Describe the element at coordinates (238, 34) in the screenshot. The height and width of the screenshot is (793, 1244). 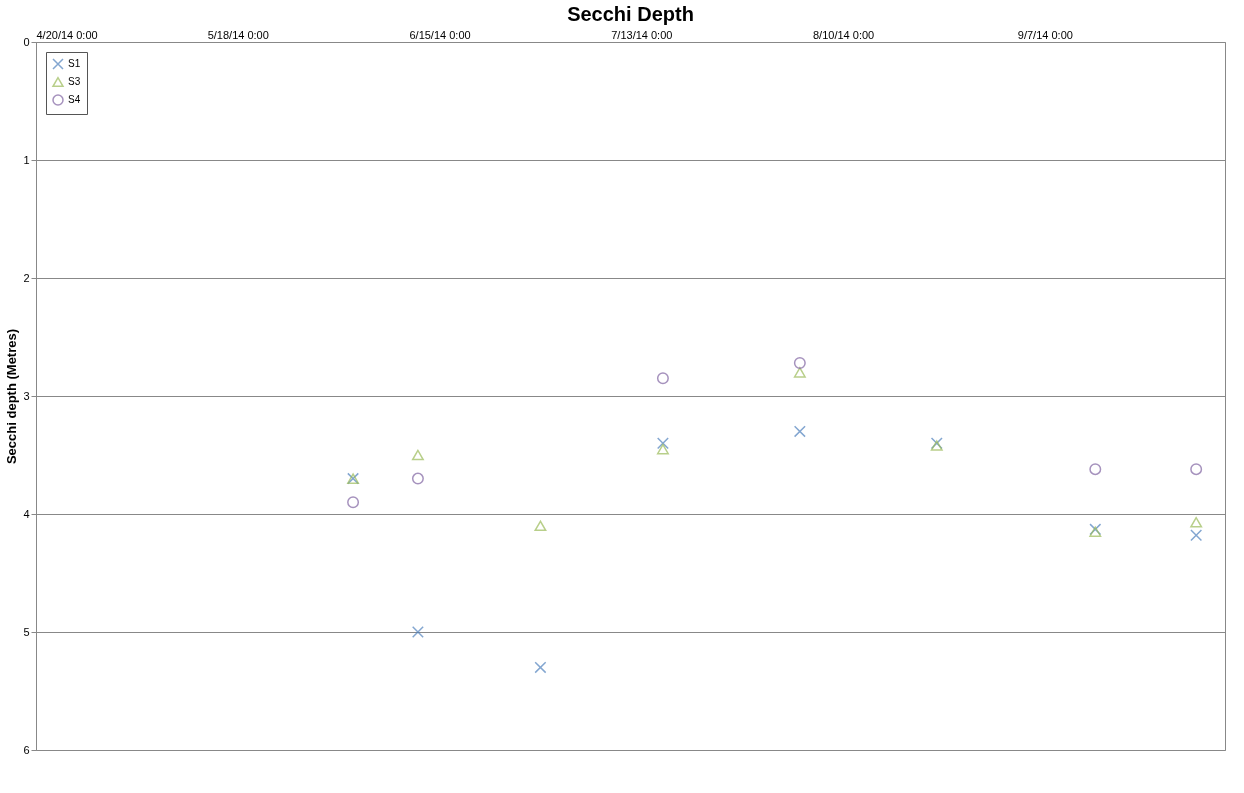
I see `x-tick-label: 5/18/14 0:00` at that location.